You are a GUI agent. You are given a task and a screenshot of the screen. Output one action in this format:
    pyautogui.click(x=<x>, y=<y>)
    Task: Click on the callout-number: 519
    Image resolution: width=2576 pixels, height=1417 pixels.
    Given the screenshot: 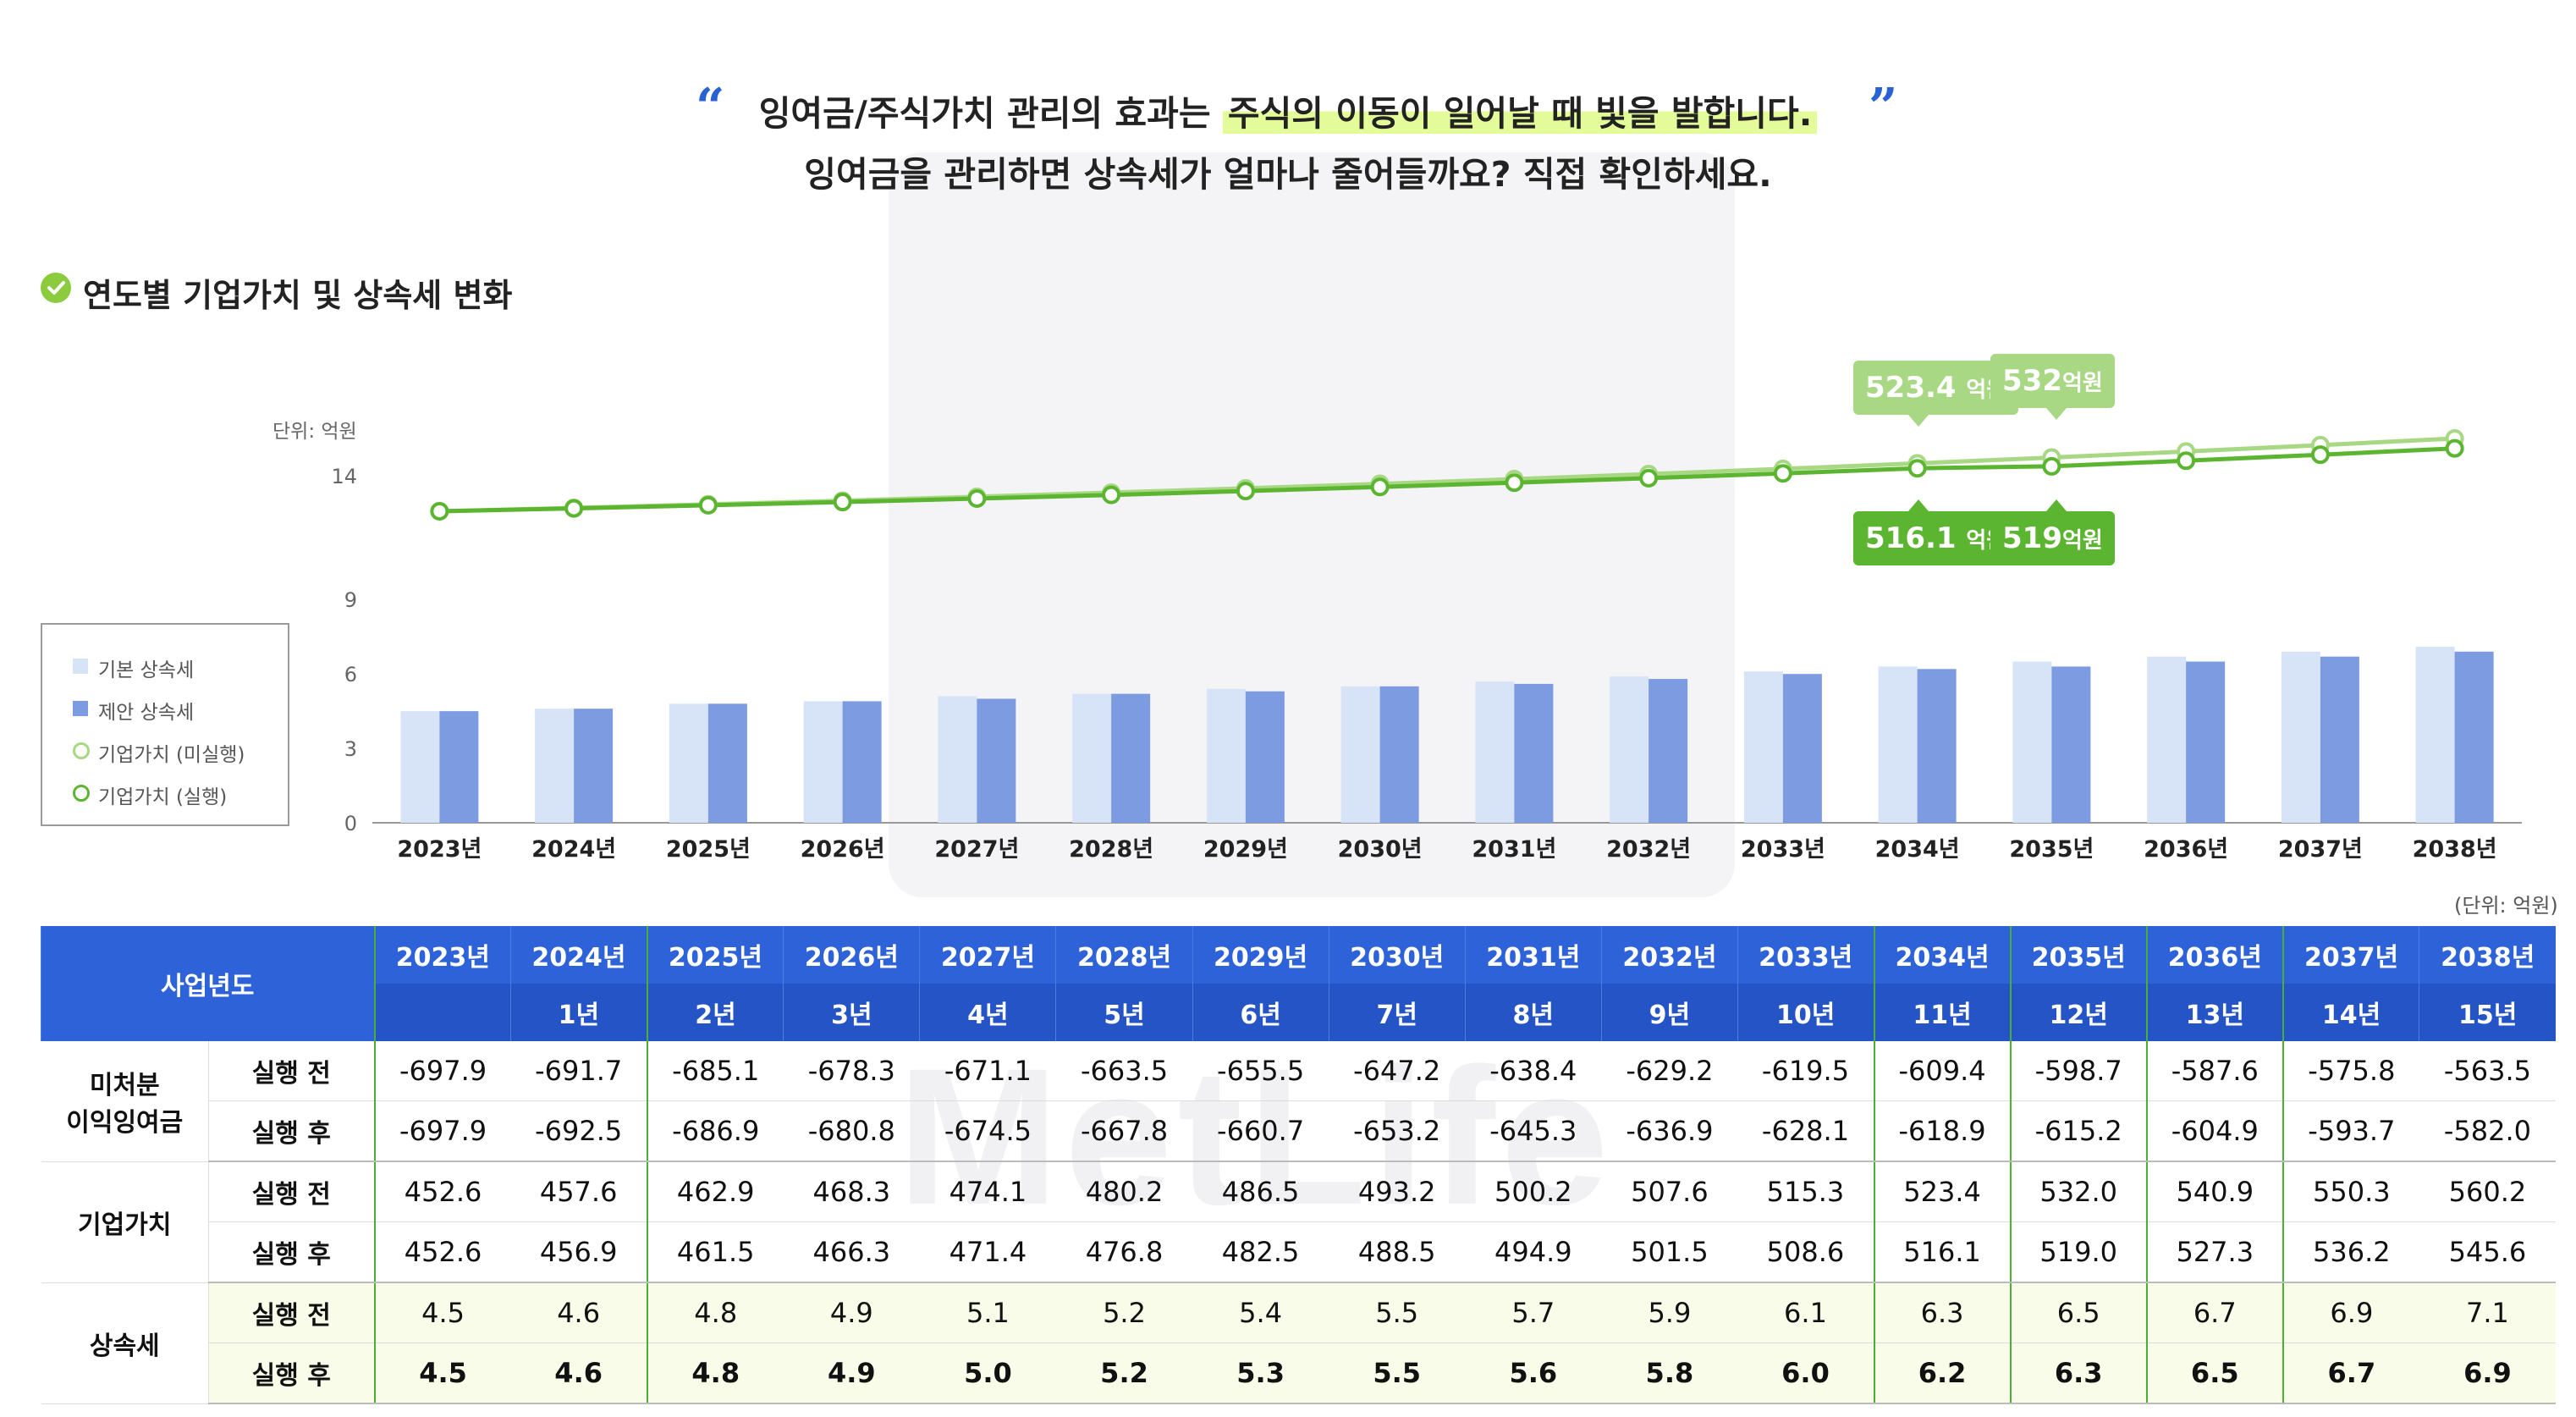 What is the action you would take?
    pyautogui.click(x=2032, y=538)
    